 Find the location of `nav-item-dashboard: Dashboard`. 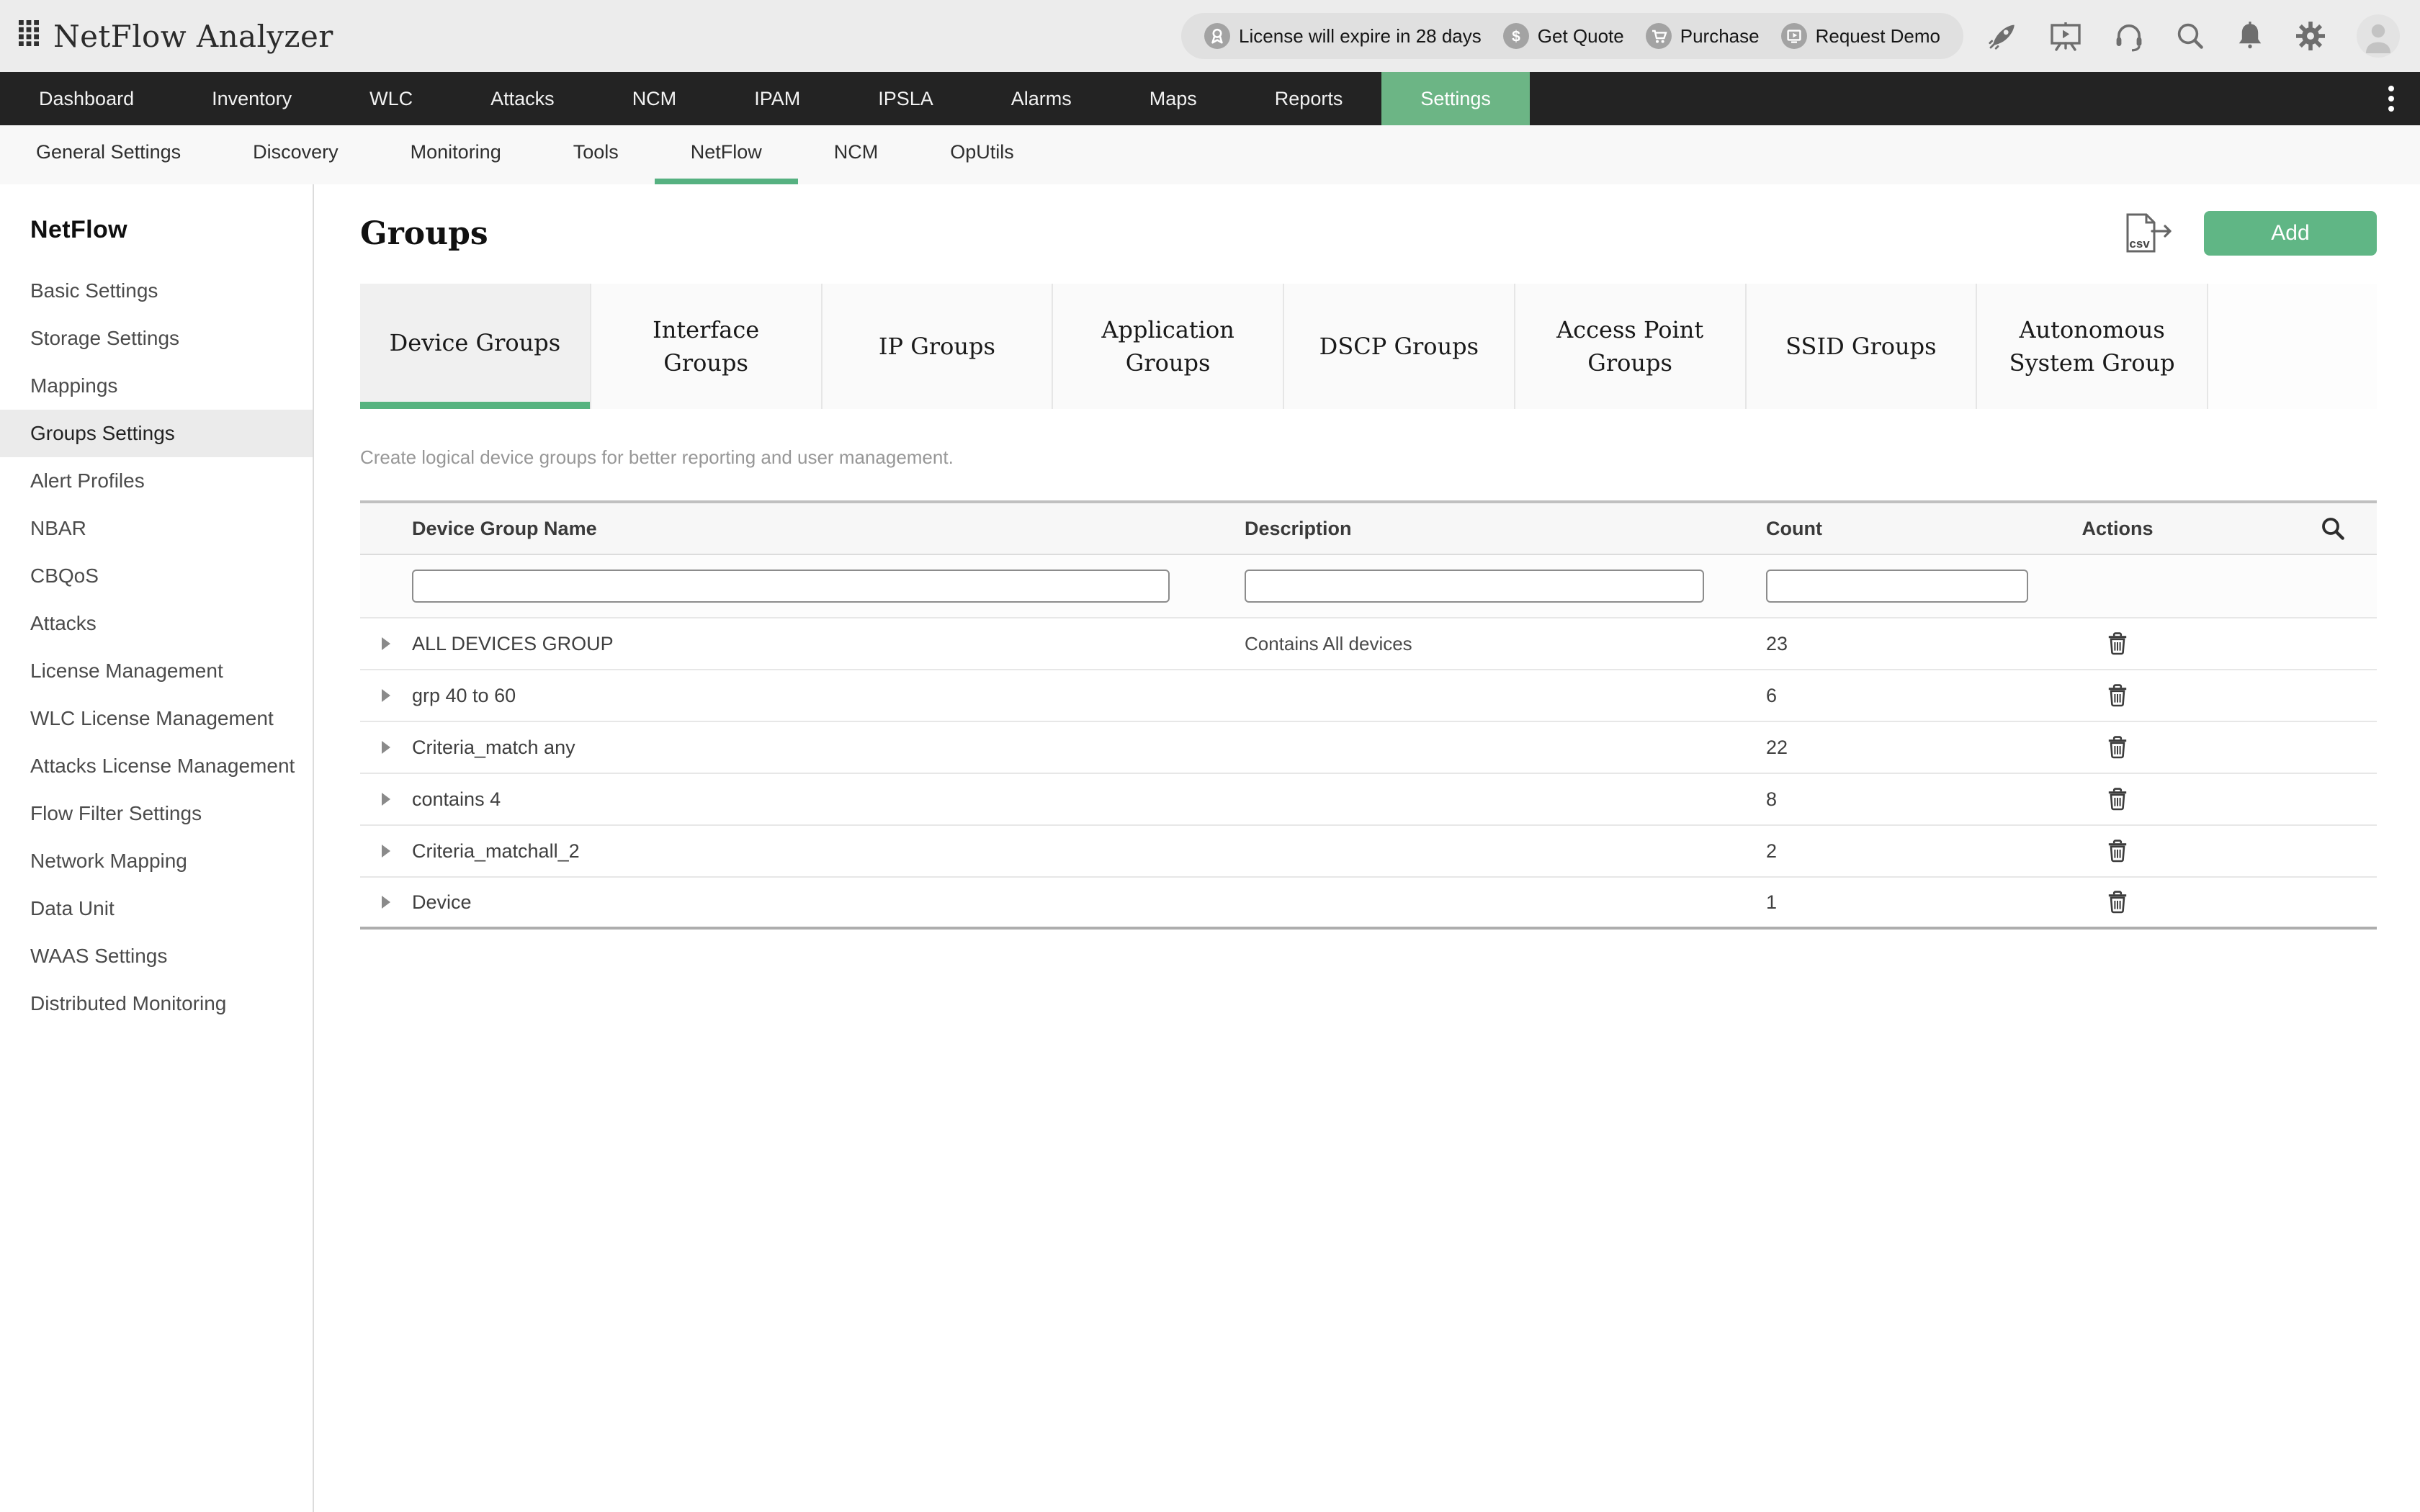

nav-item-dashboard: Dashboard is located at coordinates (87, 98).